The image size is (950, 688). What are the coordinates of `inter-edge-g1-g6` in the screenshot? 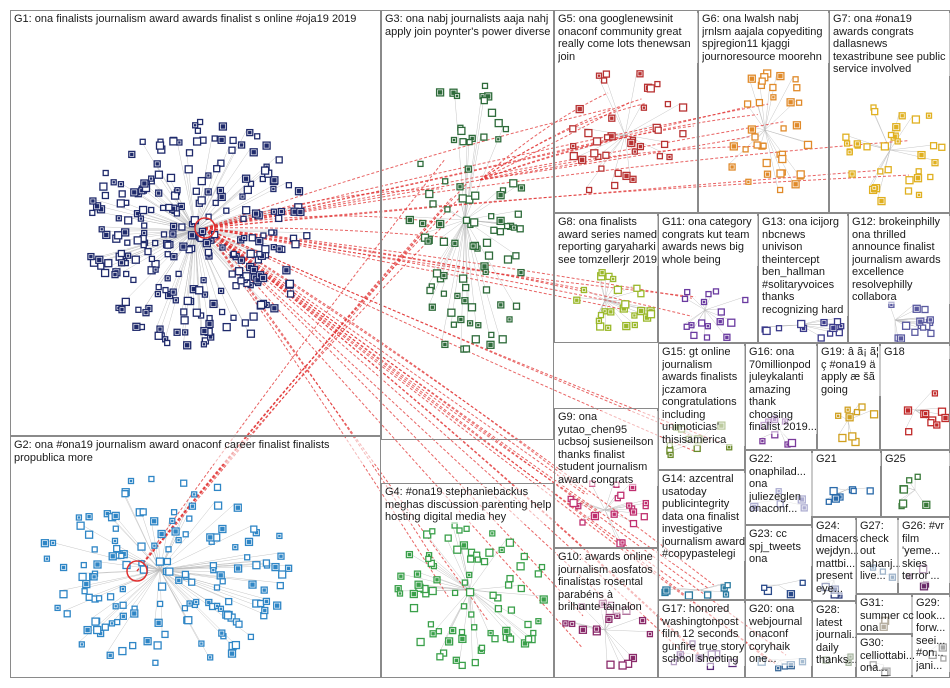 It's located at (494, 175).